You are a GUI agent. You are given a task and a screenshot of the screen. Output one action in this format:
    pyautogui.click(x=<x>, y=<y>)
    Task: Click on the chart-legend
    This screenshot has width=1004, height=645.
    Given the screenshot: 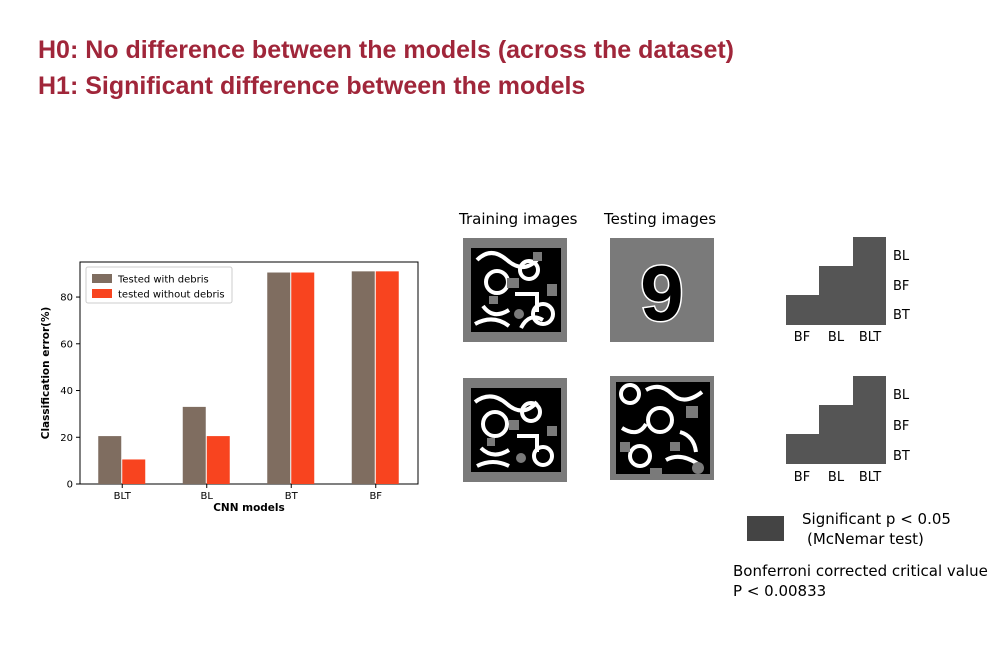 What is the action you would take?
    pyautogui.click(x=159, y=285)
    